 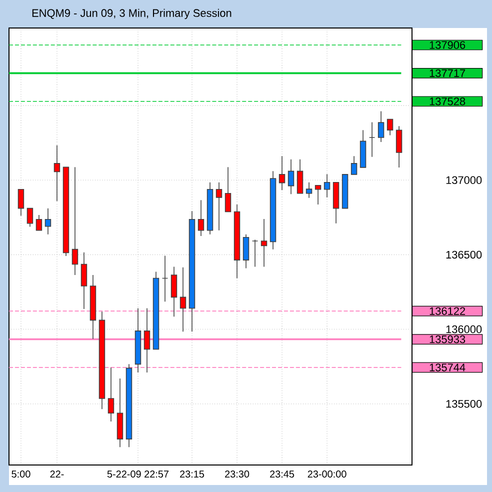 I want to click on ref-line-label: 137528, so click(x=448, y=102).